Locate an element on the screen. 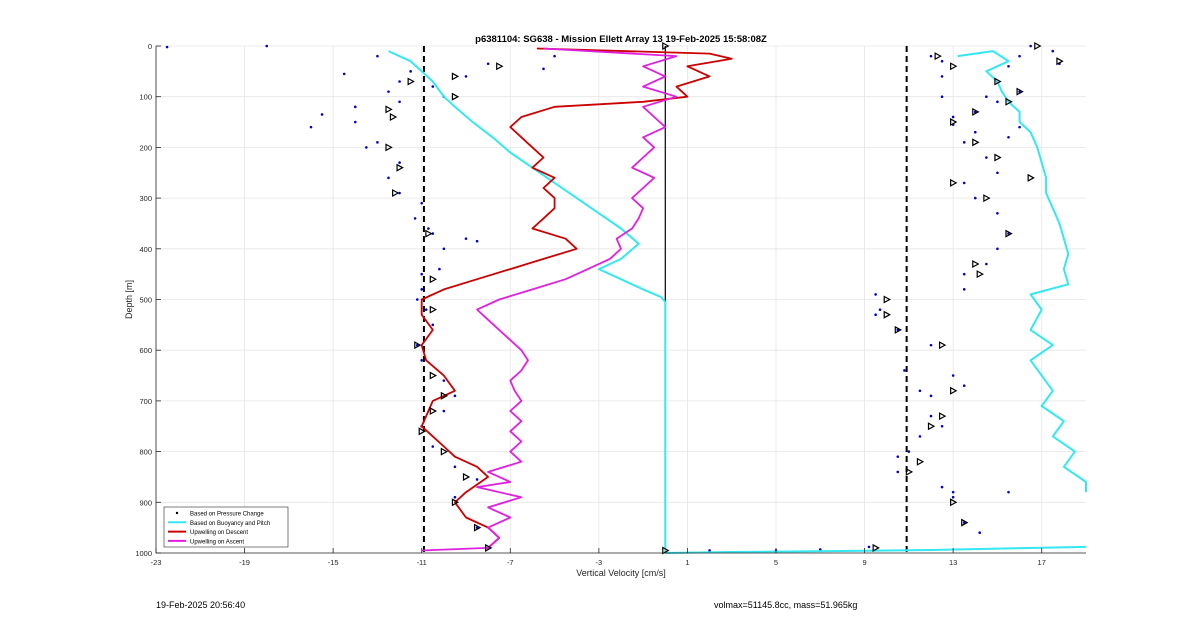  legend-label: Upwelling on Ascent is located at coordinates (217, 542).